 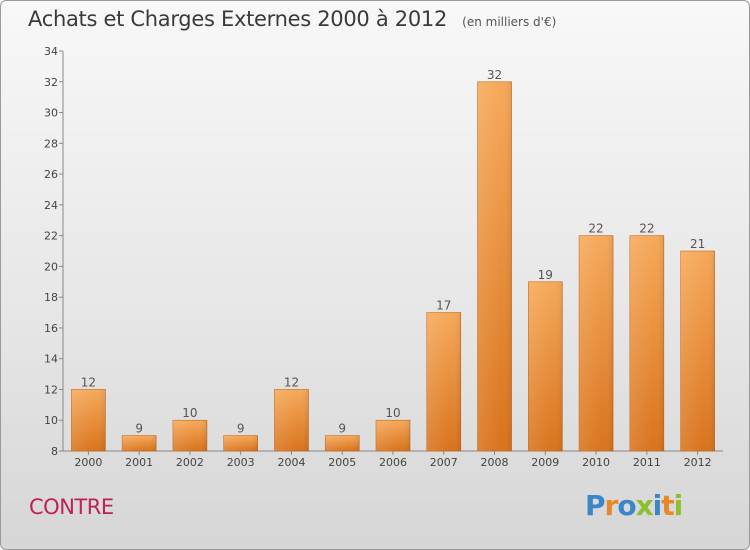 What do you see at coordinates (51, 389) in the screenshot?
I see `y-tick-label: 12` at bounding box center [51, 389].